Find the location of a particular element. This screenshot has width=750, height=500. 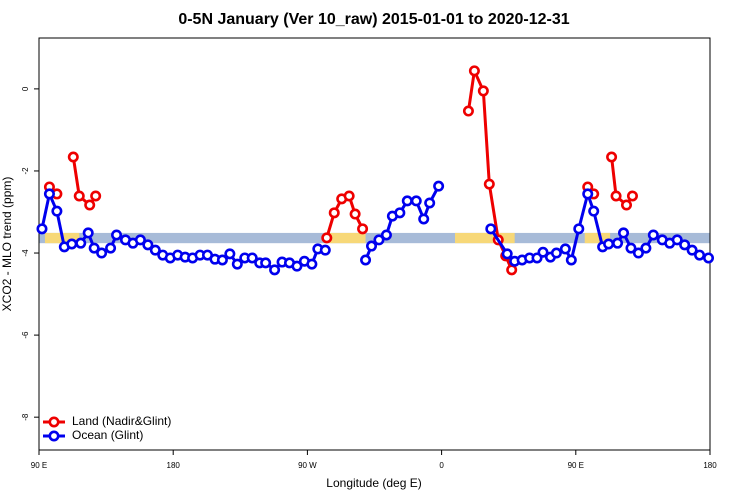

y-tick-label: 0 is located at coordinates (25, 88).